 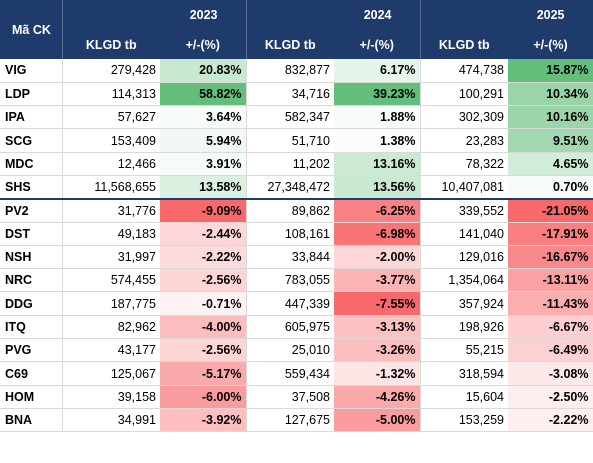 What do you see at coordinates (111, 257) in the screenshot?
I see `volume-cell-2023: 31,997` at bounding box center [111, 257].